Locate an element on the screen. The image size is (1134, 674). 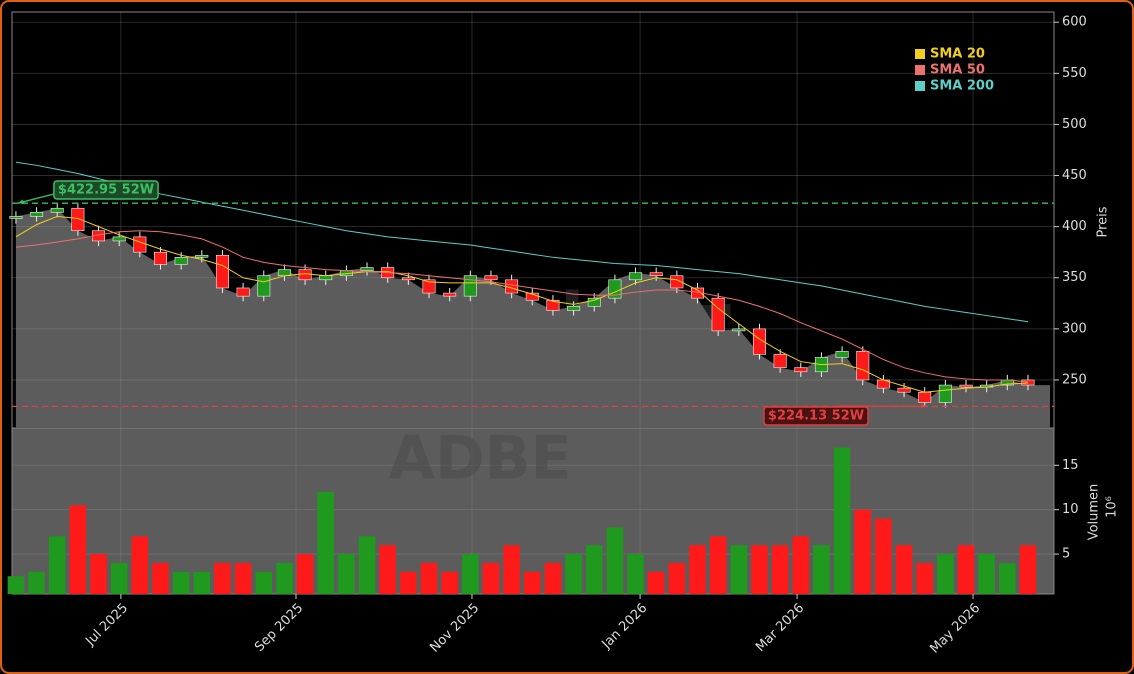
legend-label: SMA 200 is located at coordinates (962, 86).